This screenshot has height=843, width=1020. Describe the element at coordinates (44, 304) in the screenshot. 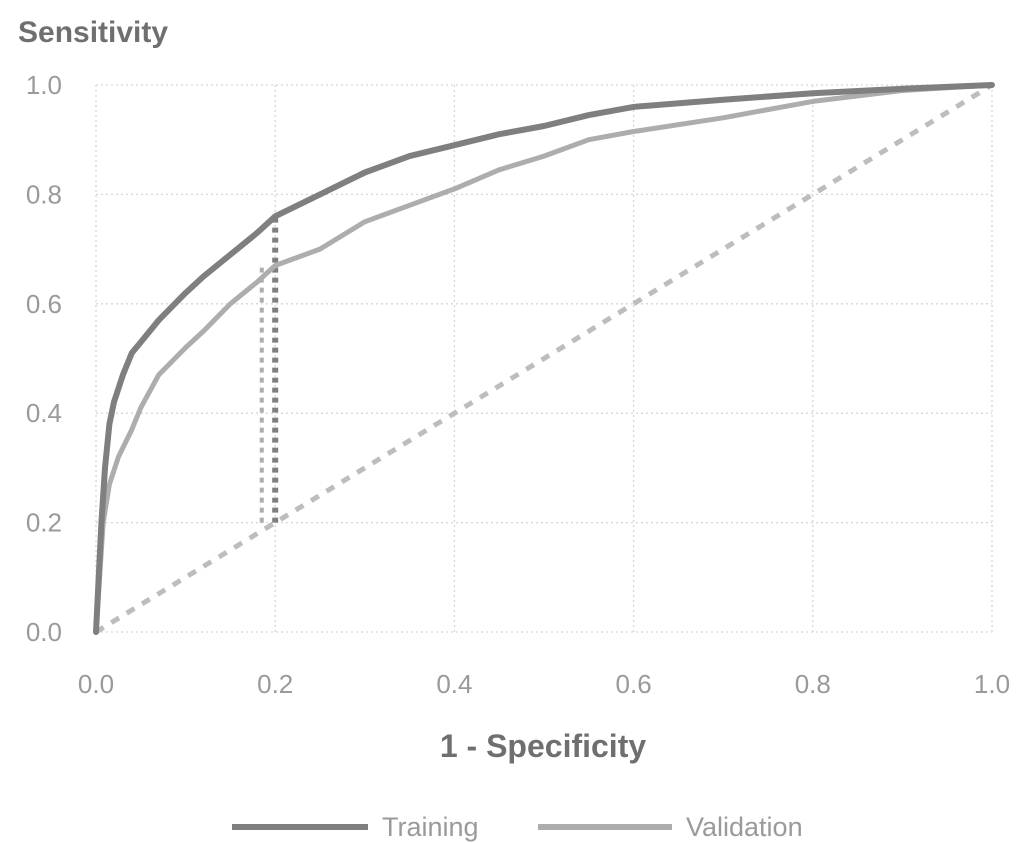

I see `y-tick-label: 0.6` at that location.